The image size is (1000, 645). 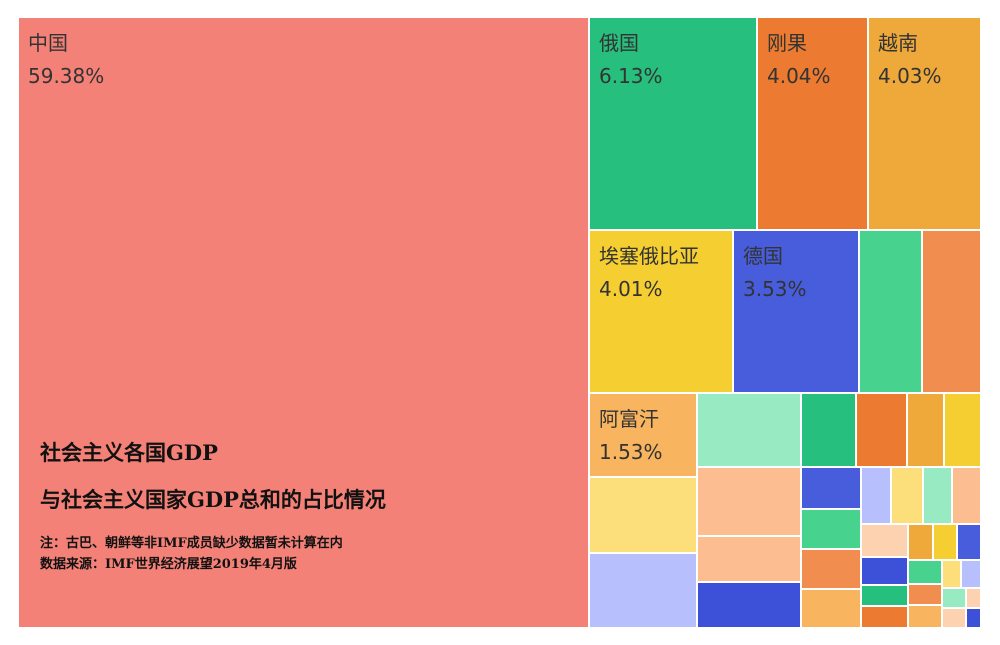 I want to click on chart-note: 注：古巴、朝鲜等非IMF成员缺少数据暂未计算在内, so click(x=191, y=543).